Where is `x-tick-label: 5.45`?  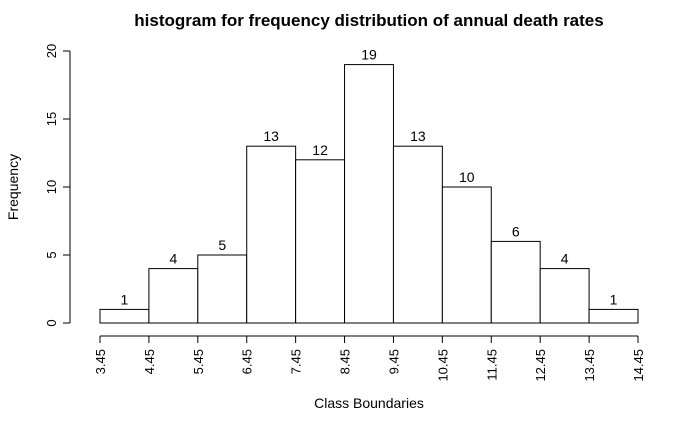 x-tick-label: 5.45 is located at coordinates (198, 361).